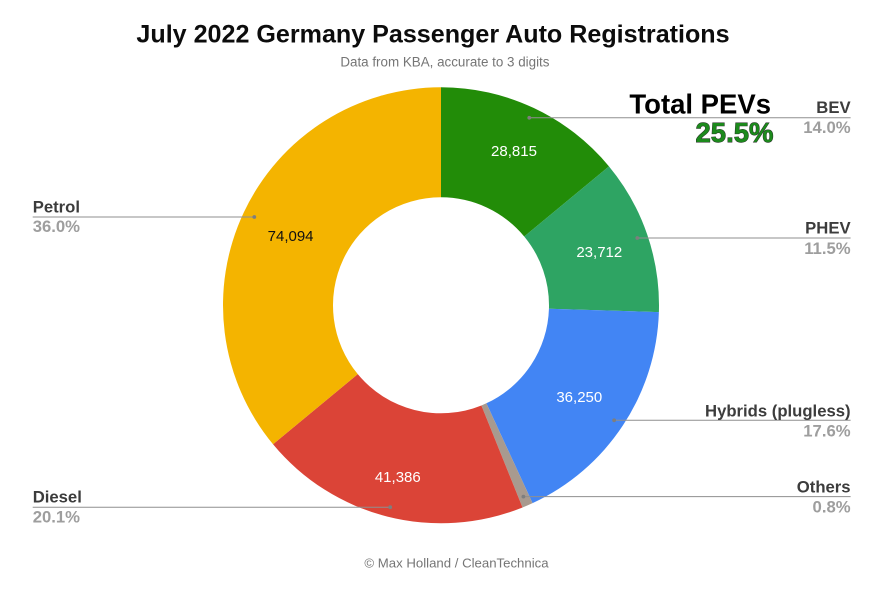  Describe the element at coordinates (444, 62) in the screenshot. I see `svg-text:Data from KBA, accurate to 3 d: Data from KBA, accurate to 3 digits` at that location.